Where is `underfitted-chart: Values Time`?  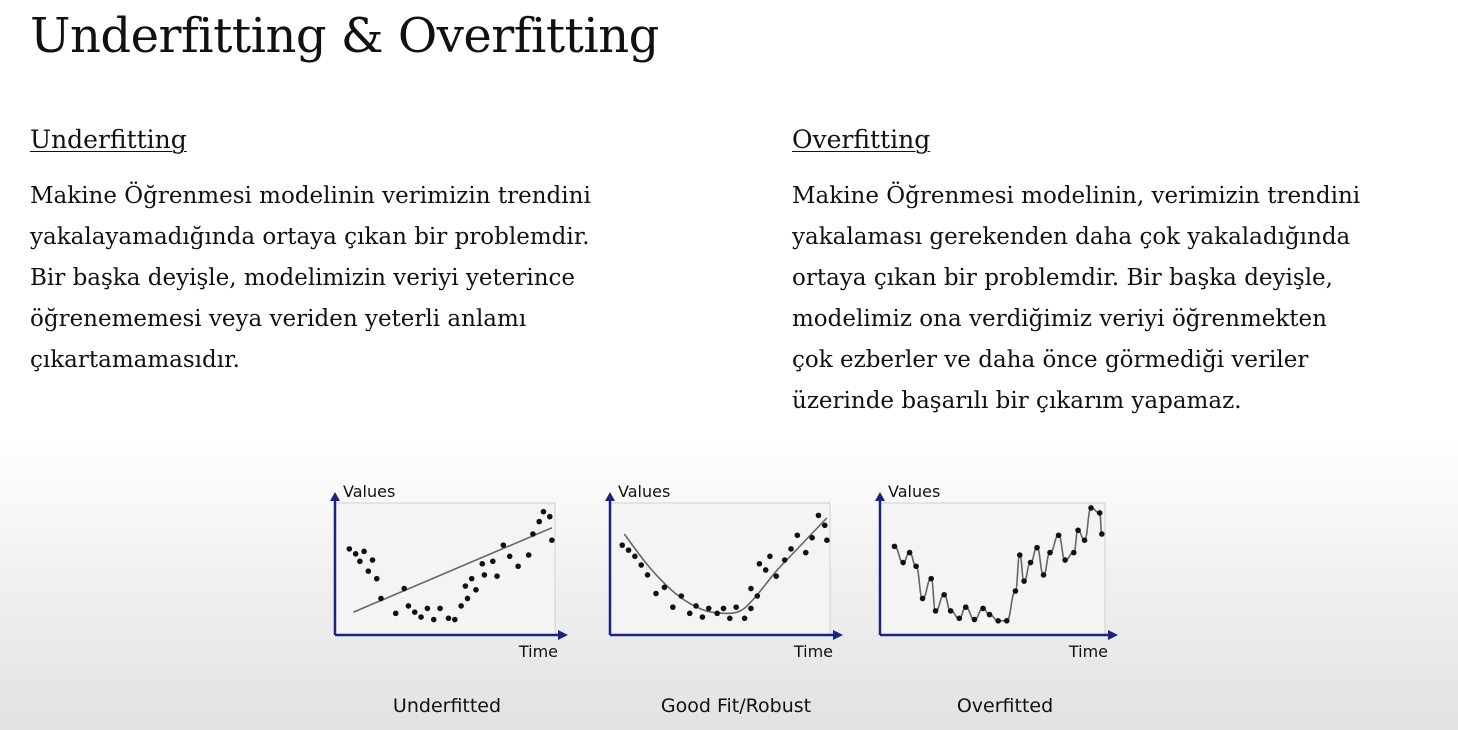
underfitted-chart: Values Time is located at coordinates (449, 571).